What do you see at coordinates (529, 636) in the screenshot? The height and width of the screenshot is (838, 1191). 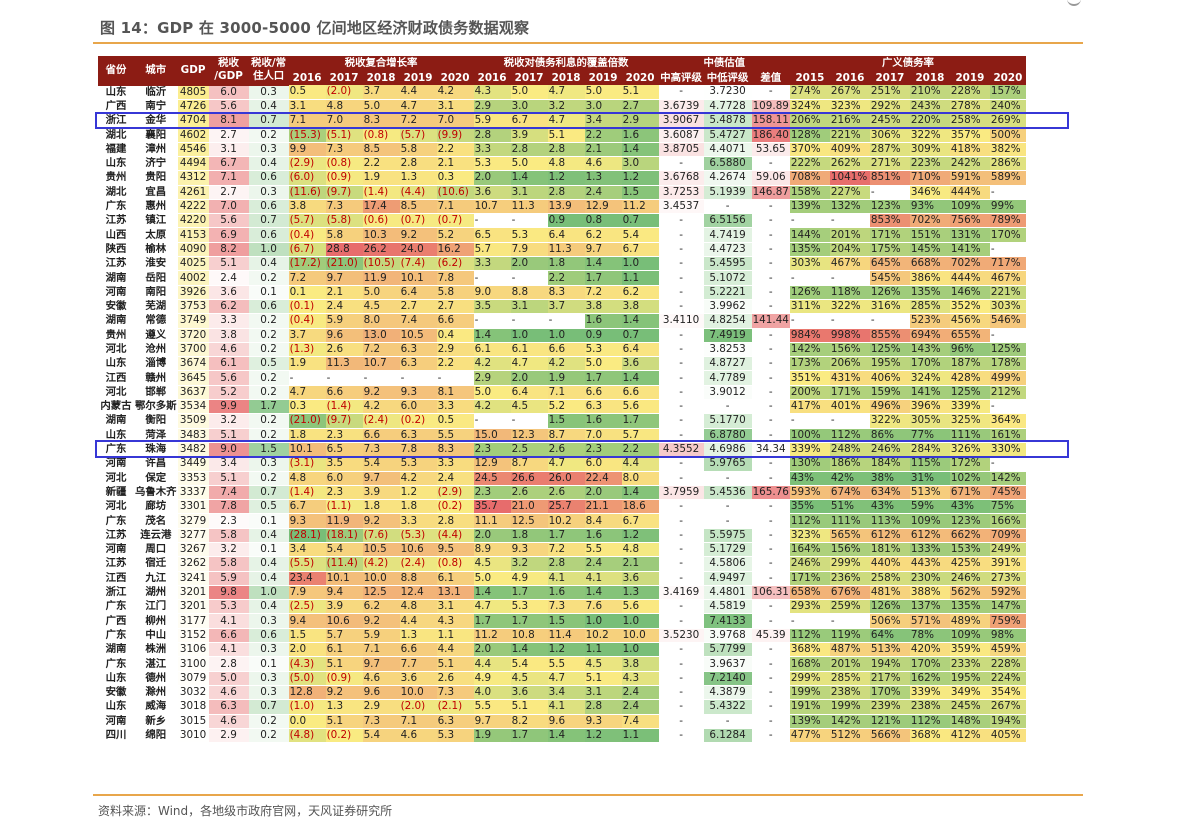 I see `table-cell: 10.8` at bounding box center [529, 636].